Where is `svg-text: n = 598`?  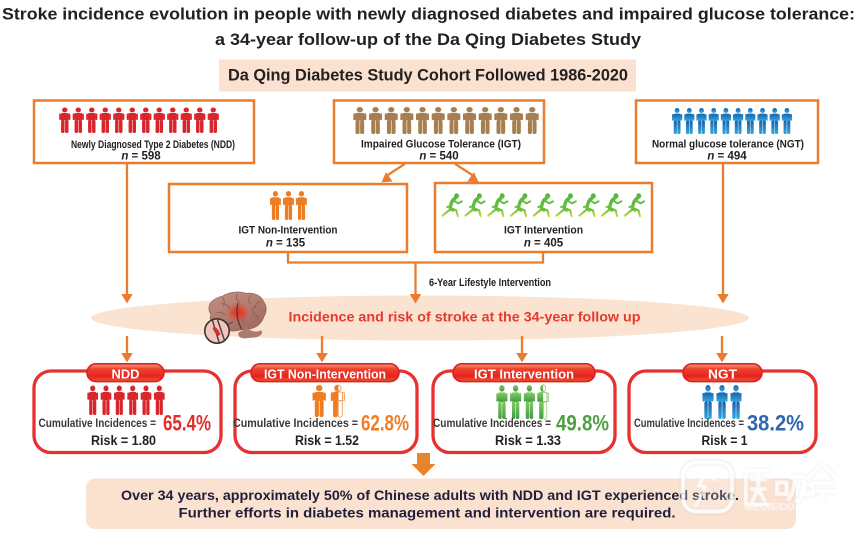
svg-text: n = 598 is located at coordinates (141, 157).